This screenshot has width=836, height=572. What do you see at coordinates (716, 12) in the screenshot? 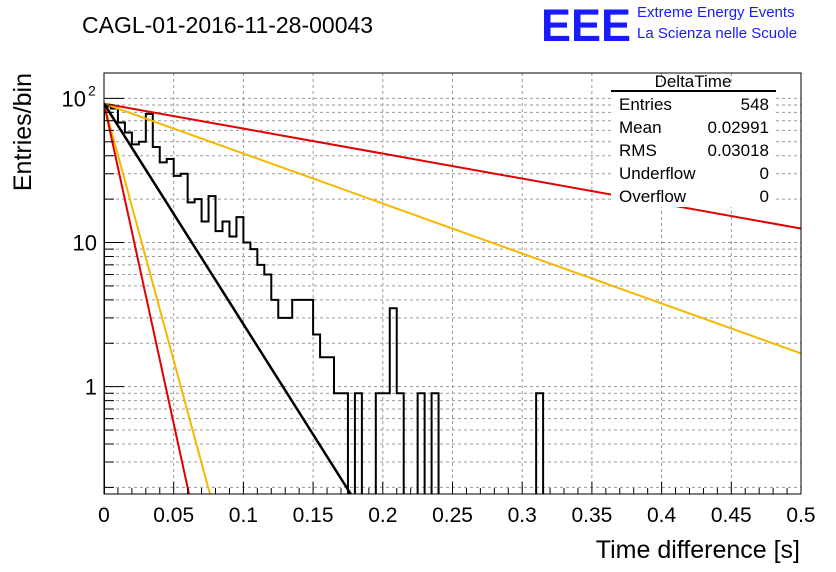
I see `logo-line-1: Extreme Energy Events` at bounding box center [716, 12].